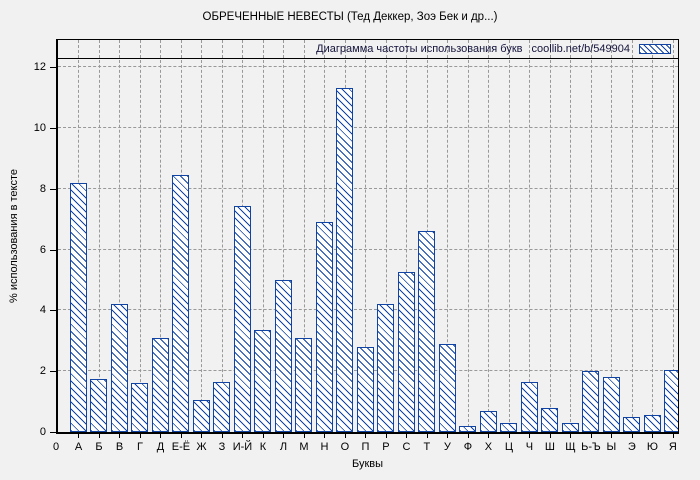 The image size is (700, 480). Describe the element at coordinates (570, 447) in the screenshot. I see `x-tick-label-Щ: Щ` at that location.